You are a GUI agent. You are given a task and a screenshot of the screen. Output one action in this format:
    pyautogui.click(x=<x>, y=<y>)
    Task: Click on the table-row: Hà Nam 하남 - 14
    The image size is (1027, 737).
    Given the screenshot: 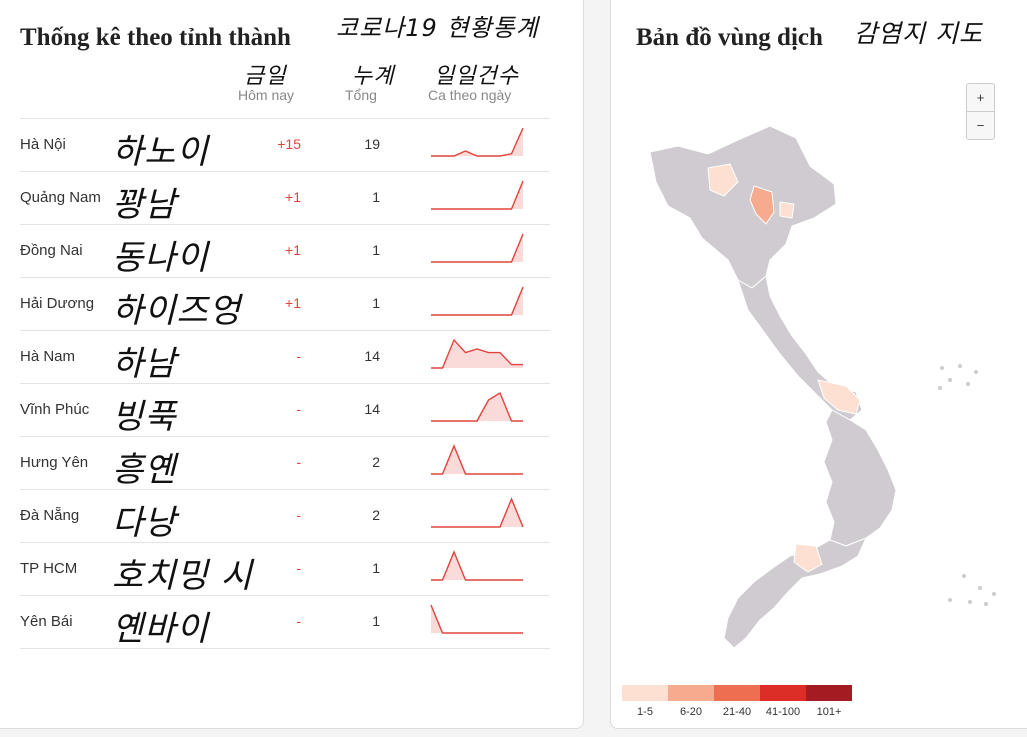 What is the action you would take?
    pyautogui.click(x=285, y=357)
    